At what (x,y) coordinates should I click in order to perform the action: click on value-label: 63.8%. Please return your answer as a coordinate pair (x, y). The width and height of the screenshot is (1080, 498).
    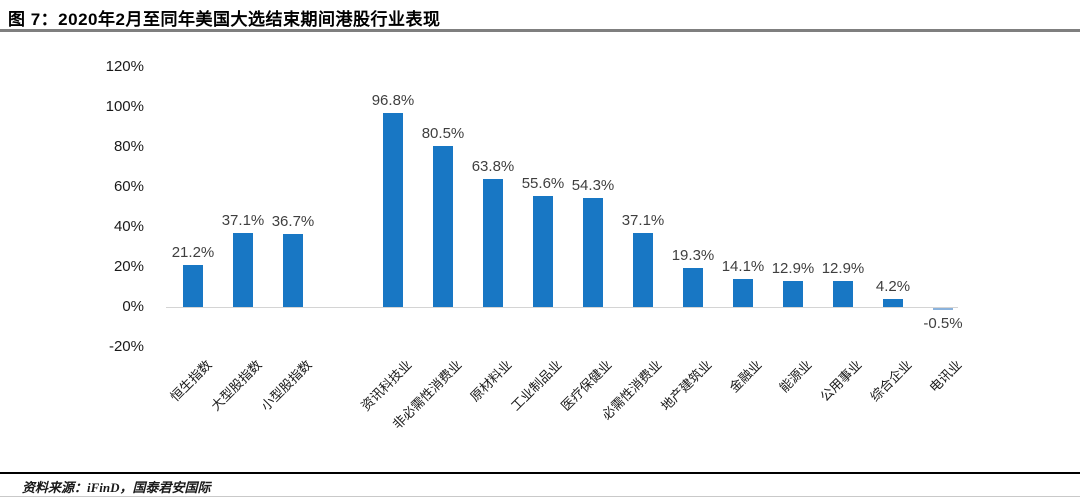
    Looking at the image, I should click on (493, 167).